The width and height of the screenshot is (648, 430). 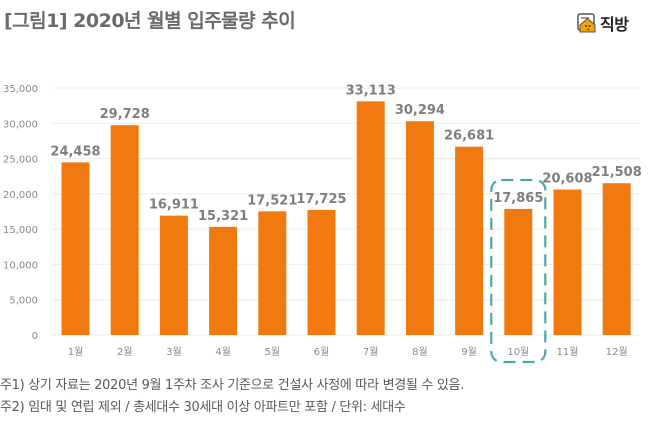 What do you see at coordinates (125, 114) in the screenshot?
I see `data-label: 29,728` at bounding box center [125, 114].